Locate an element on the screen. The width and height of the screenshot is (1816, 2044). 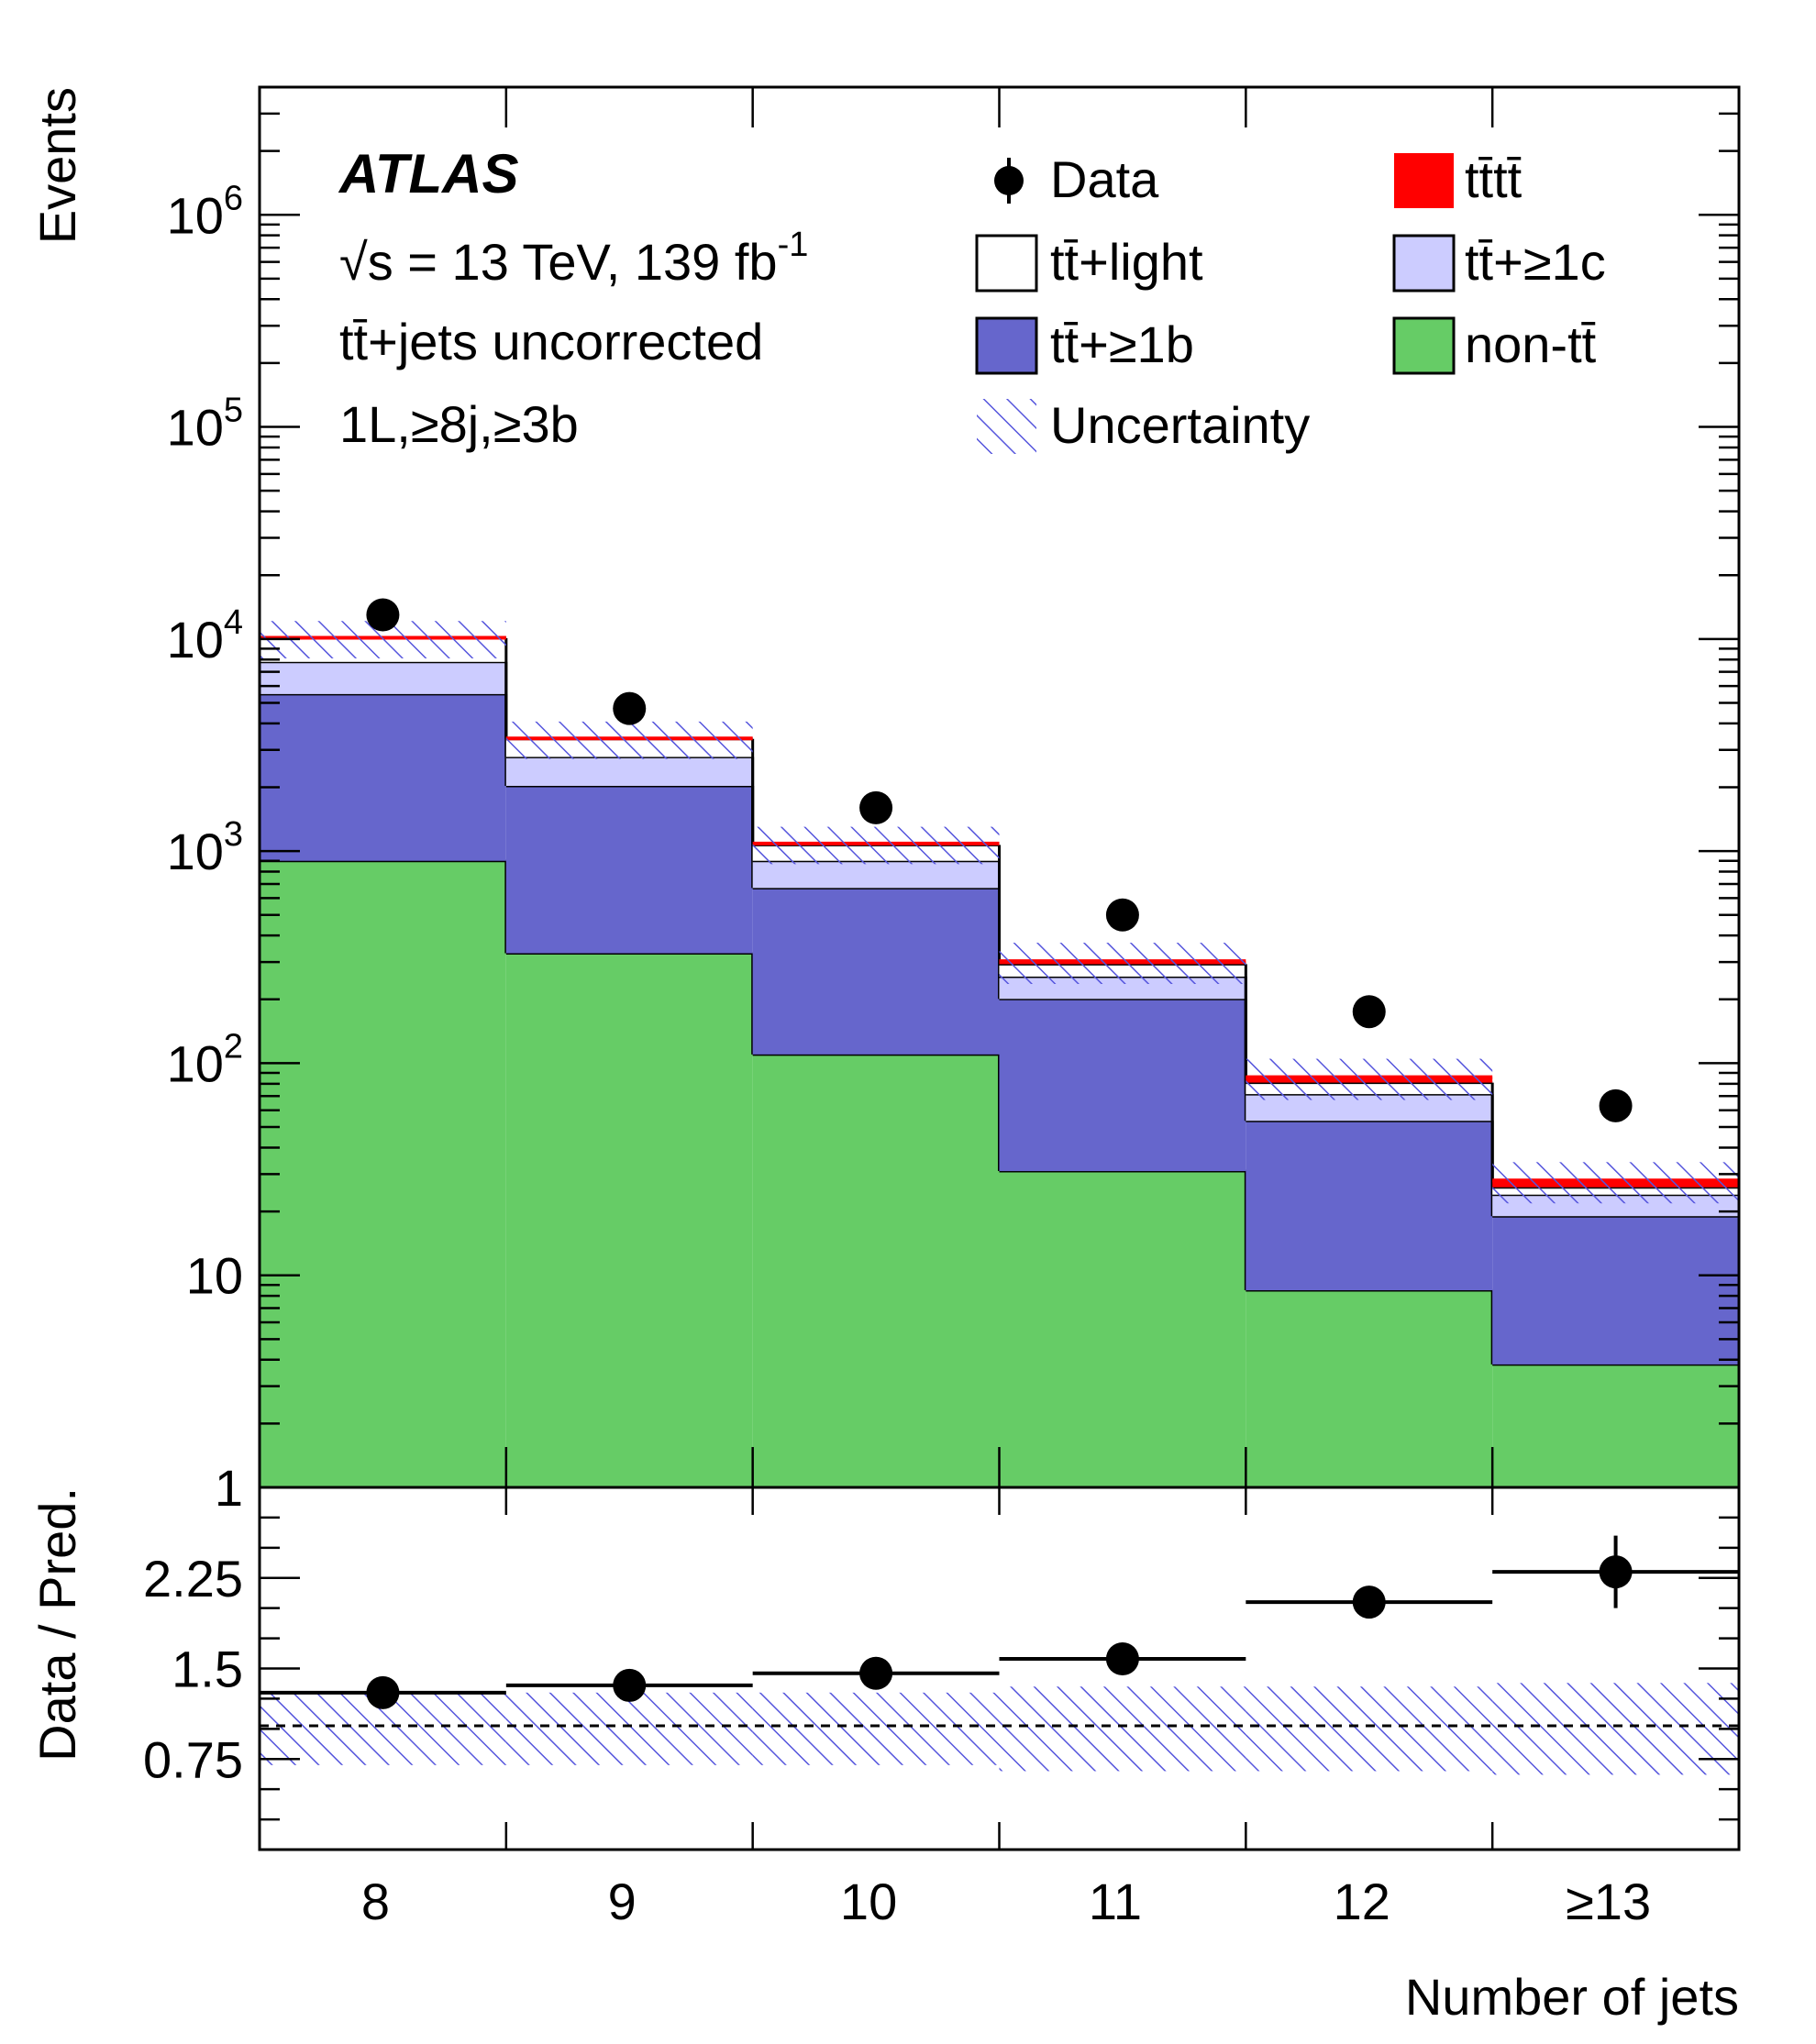
ratio-tick-label: 1.5 is located at coordinates (207, 1670).